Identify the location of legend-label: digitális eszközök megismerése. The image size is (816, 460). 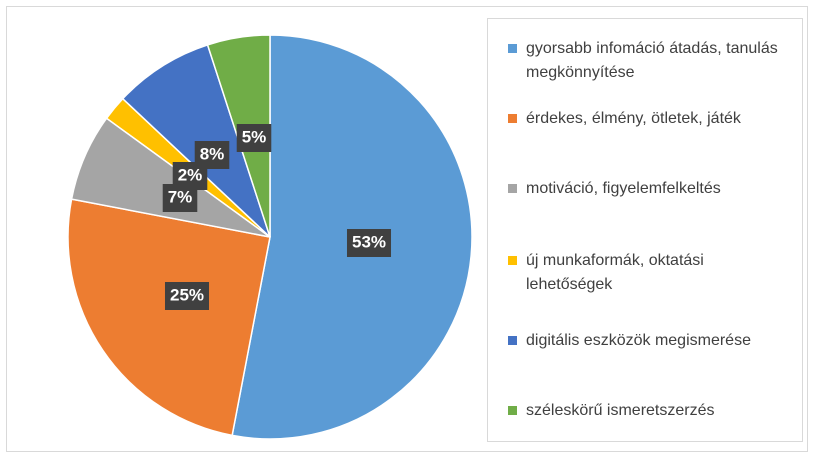
(638, 340).